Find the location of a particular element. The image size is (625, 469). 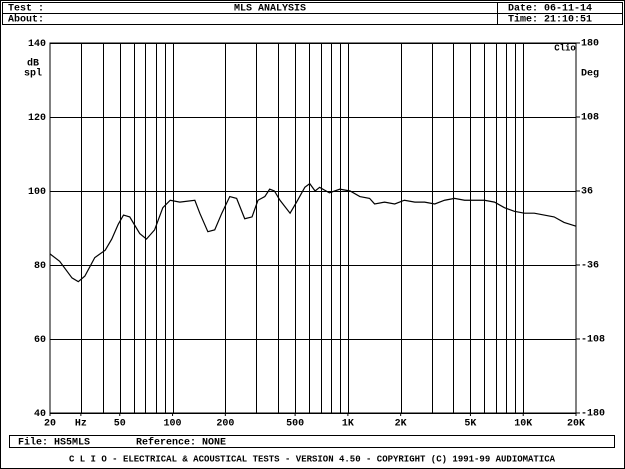

about-label: About: is located at coordinates (26, 20).